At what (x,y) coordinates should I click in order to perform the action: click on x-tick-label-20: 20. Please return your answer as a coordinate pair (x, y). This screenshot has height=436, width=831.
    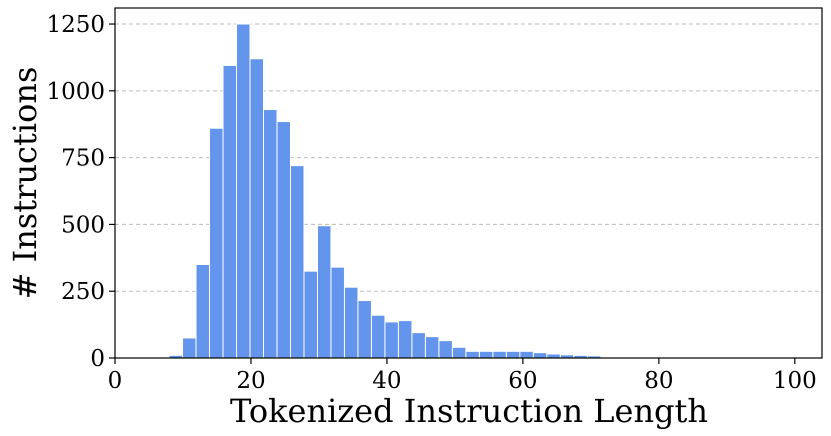
    Looking at the image, I should click on (250, 381).